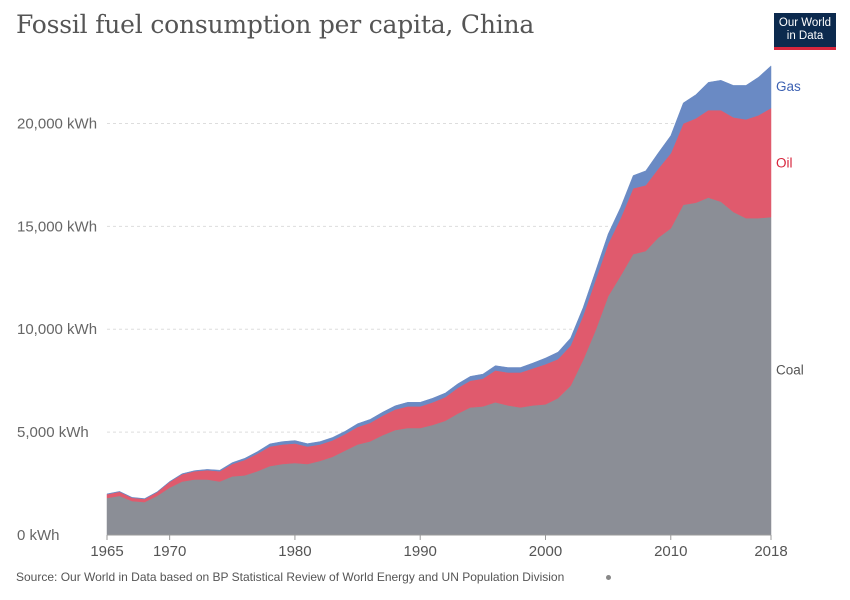 This screenshot has width=850, height=600. I want to click on logo-line-1: Our World, so click(805, 23).